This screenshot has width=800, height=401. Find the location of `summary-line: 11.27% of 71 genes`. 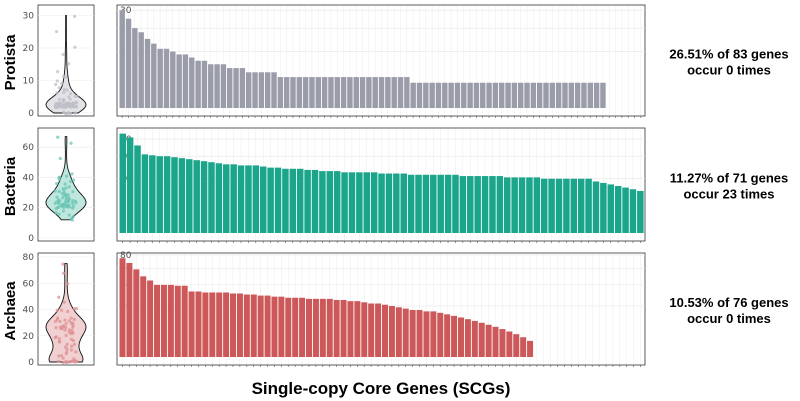

summary-line: 11.27% of 71 genes is located at coordinates (729, 178).